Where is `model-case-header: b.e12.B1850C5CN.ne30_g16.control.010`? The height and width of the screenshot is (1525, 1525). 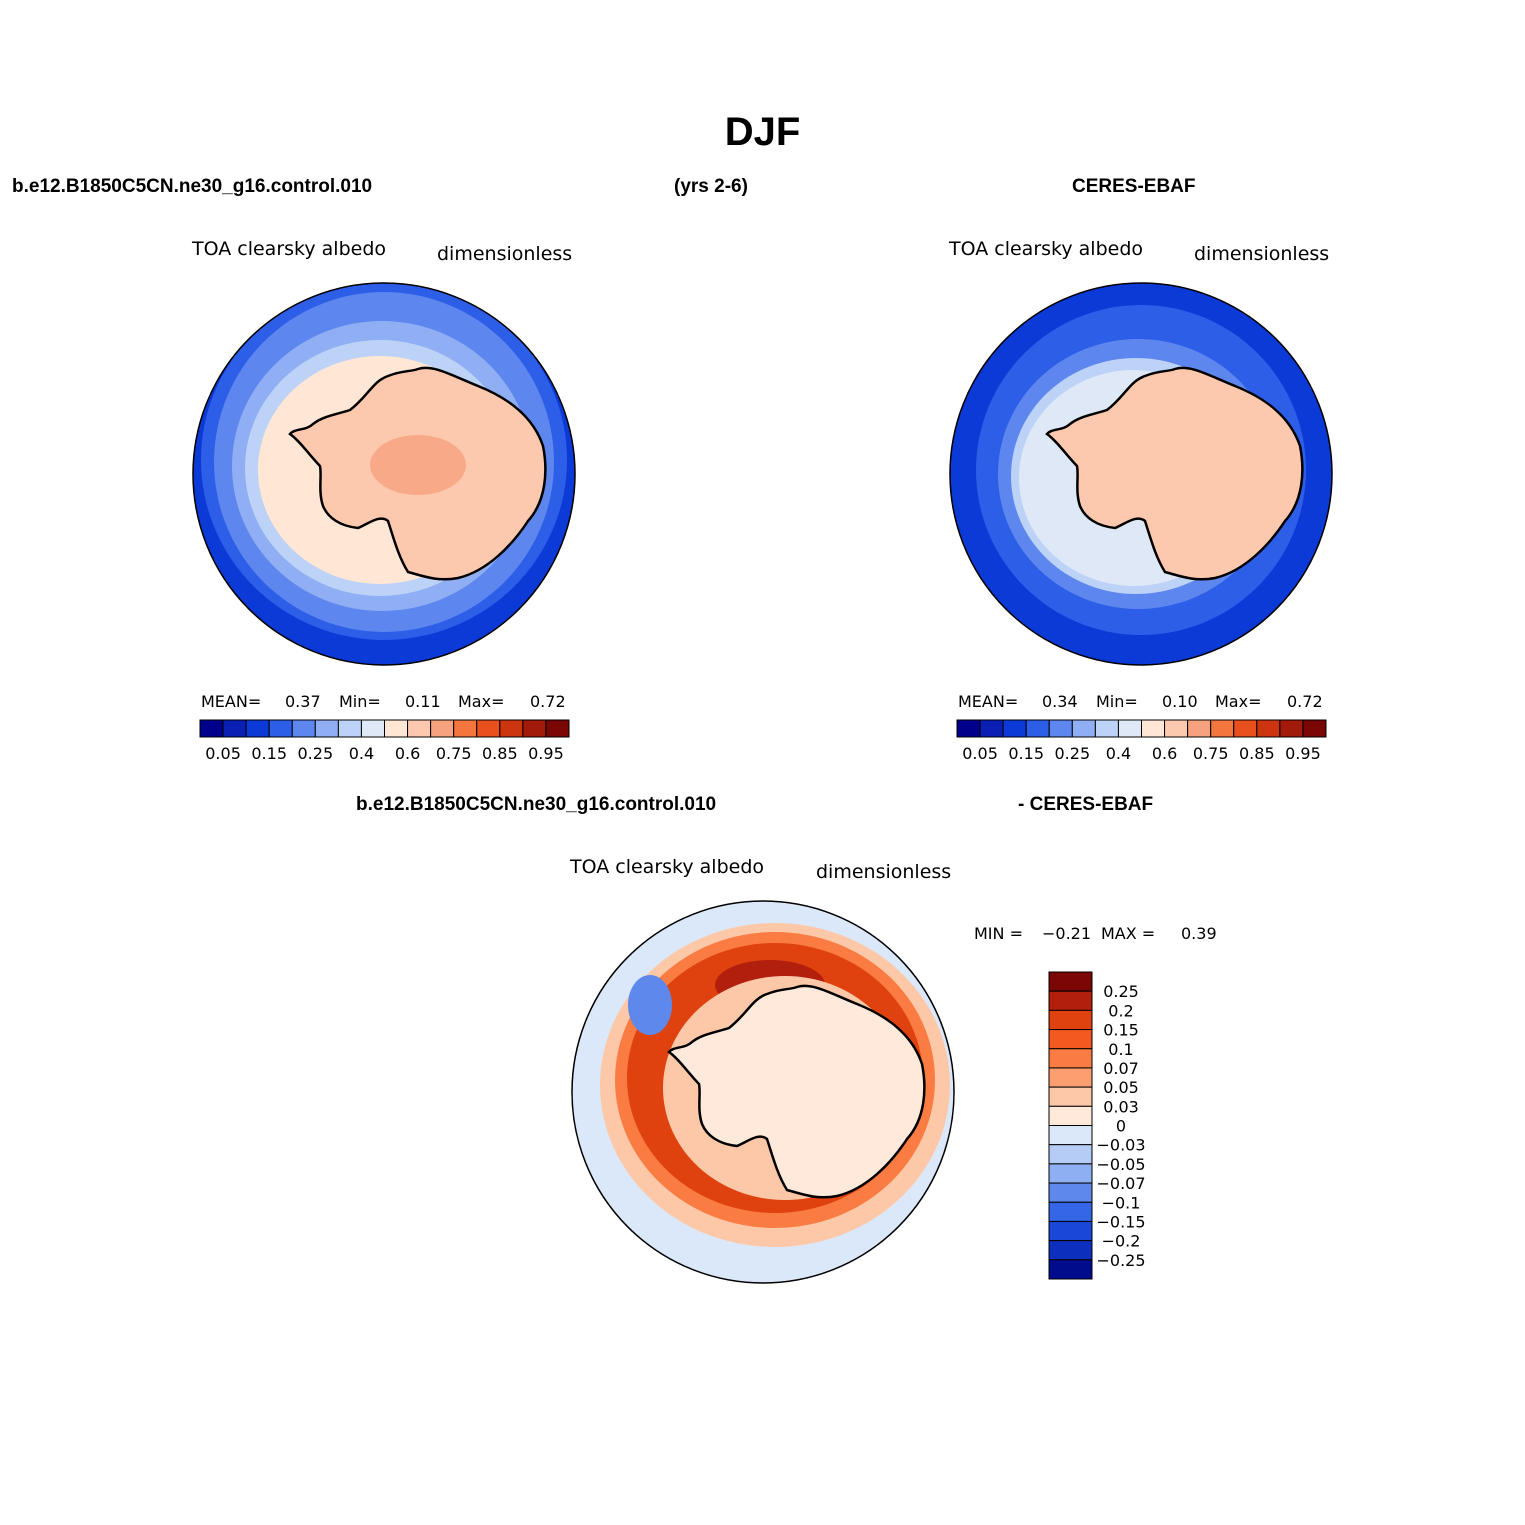
model-case-header: b.e12.B1850C5CN.ne30_g16.control.010 is located at coordinates (192, 186).